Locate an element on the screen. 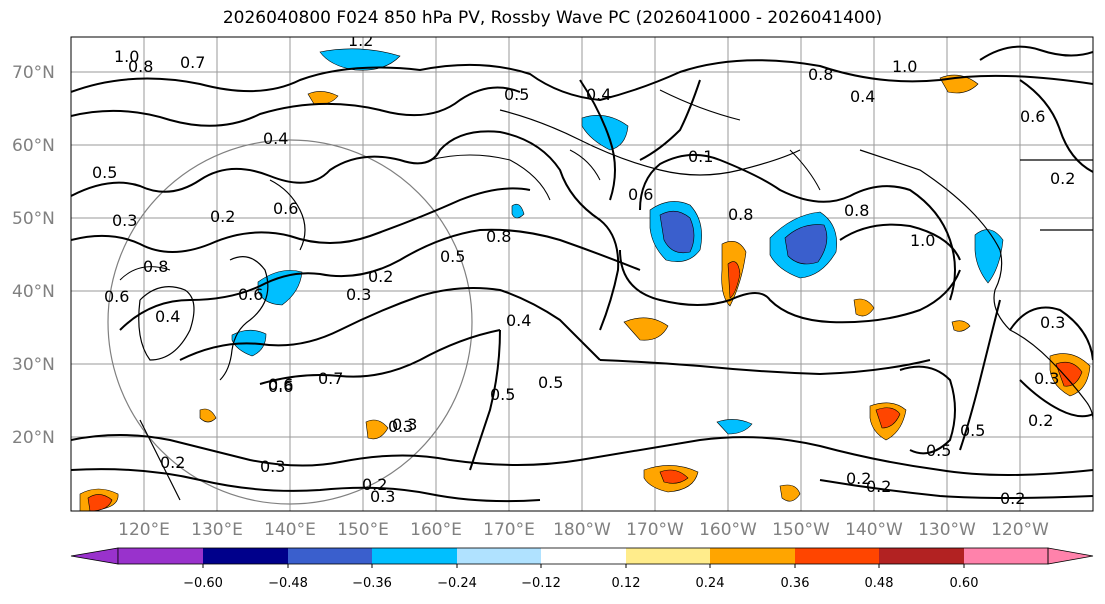  colorbar-tick-label: 0.12 is located at coordinates (626, 583).